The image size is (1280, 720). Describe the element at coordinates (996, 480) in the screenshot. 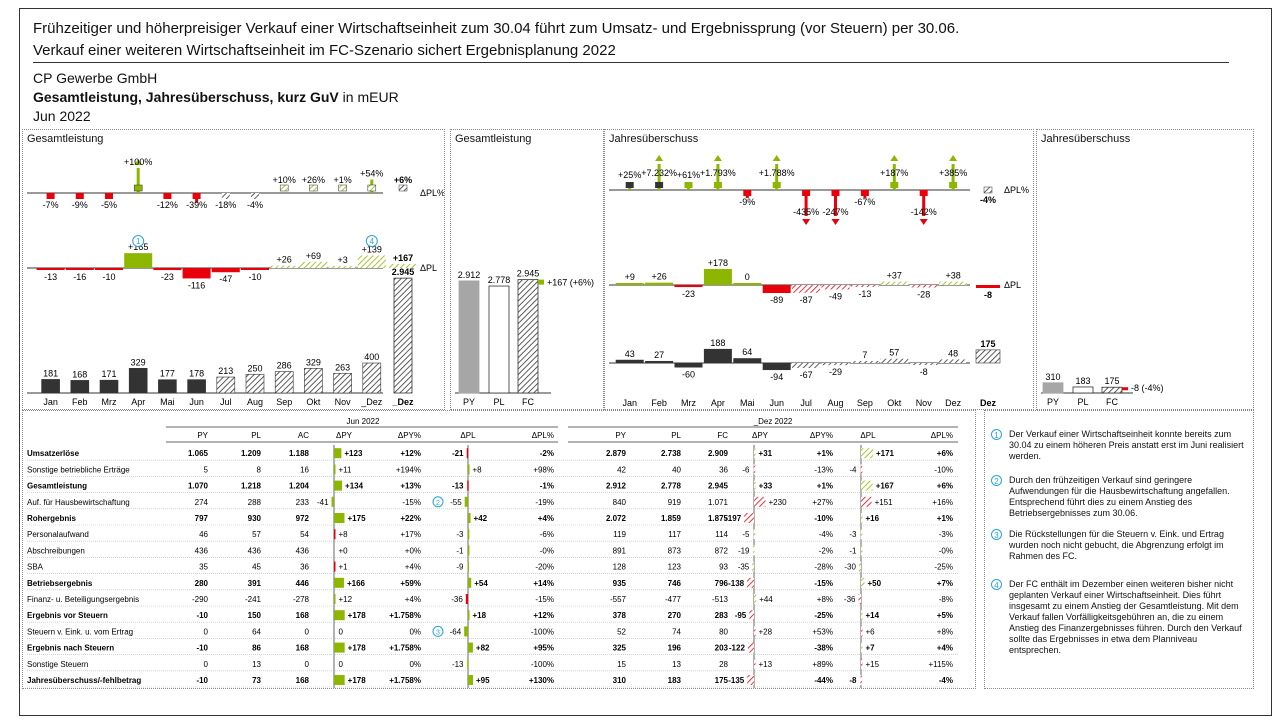

I see `note-number: 2` at that location.